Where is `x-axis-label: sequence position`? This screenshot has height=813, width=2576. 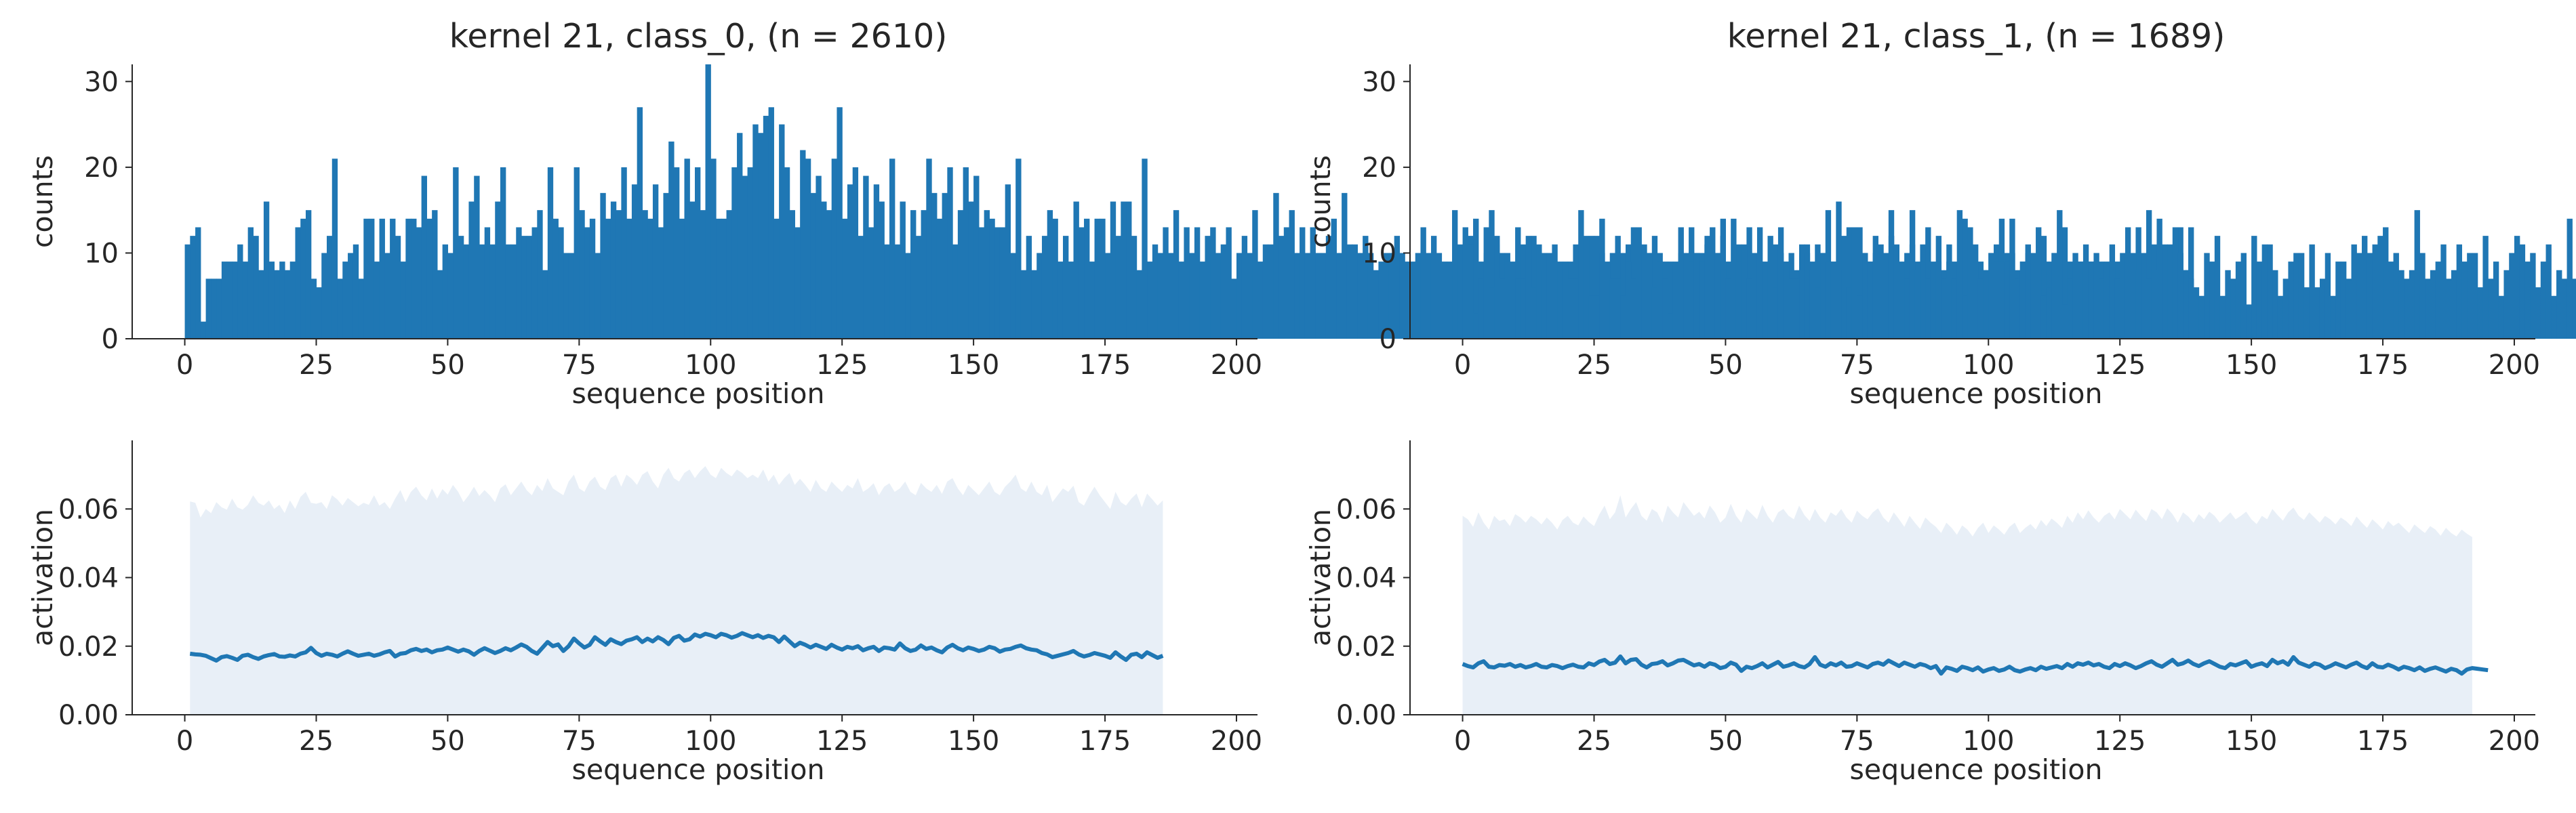
x-axis-label: sequence position is located at coordinates (697, 393).